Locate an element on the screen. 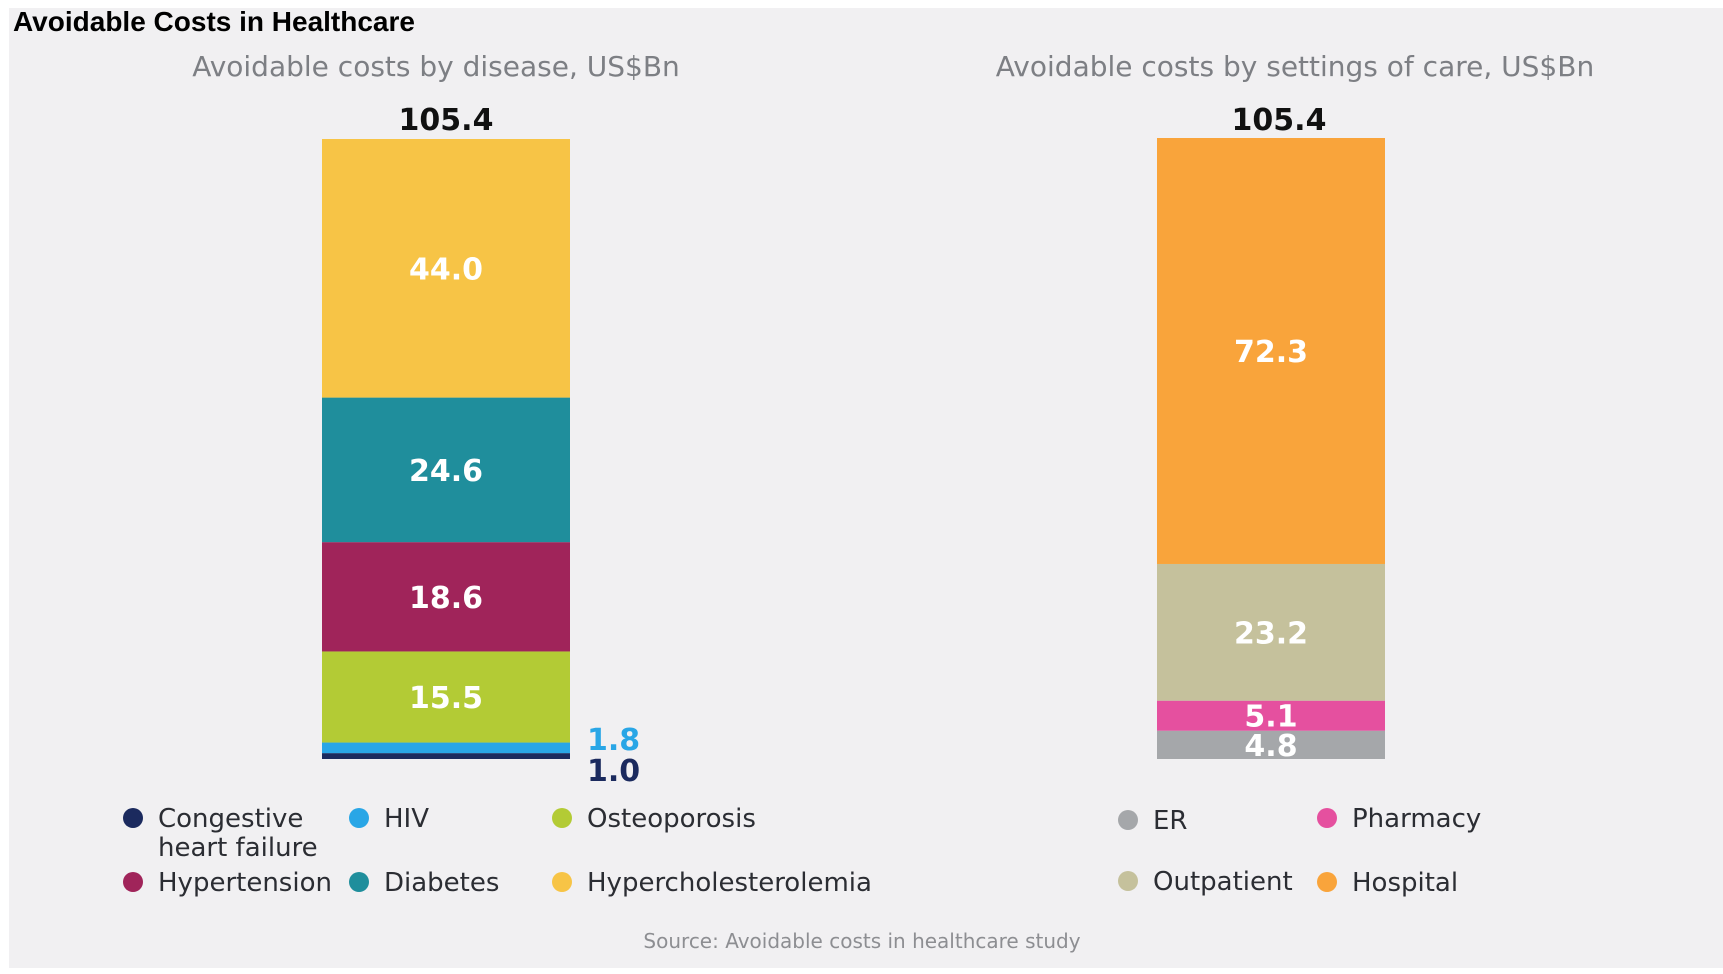 This screenshot has width=1723, height=974. legend-label-pharmacy: Pharmacy is located at coordinates (1416, 819).